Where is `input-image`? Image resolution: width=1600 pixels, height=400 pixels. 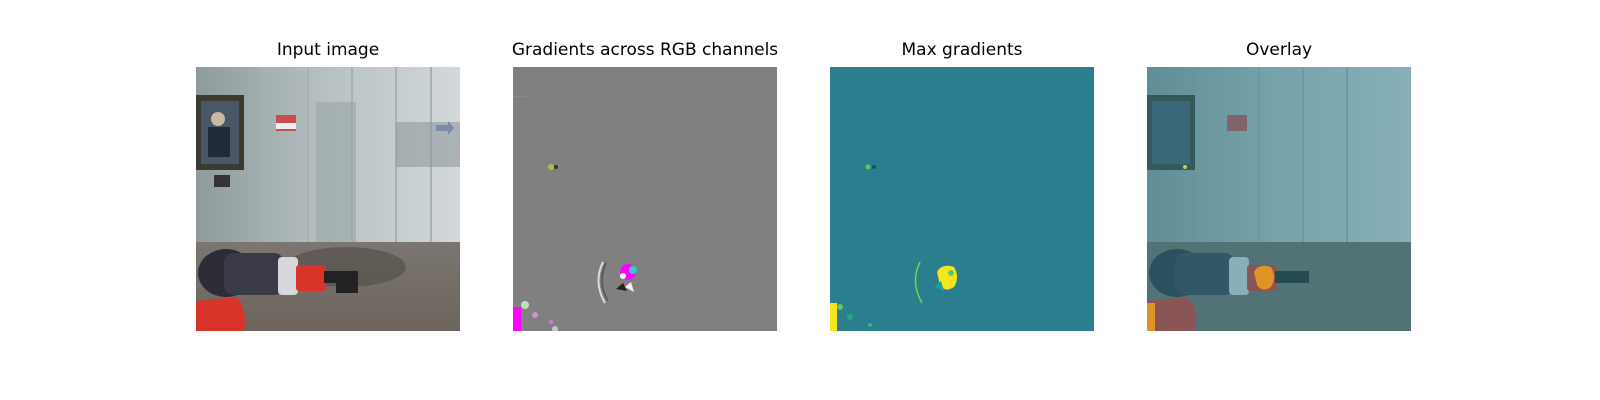 input-image is located at coordinates (328, 199).